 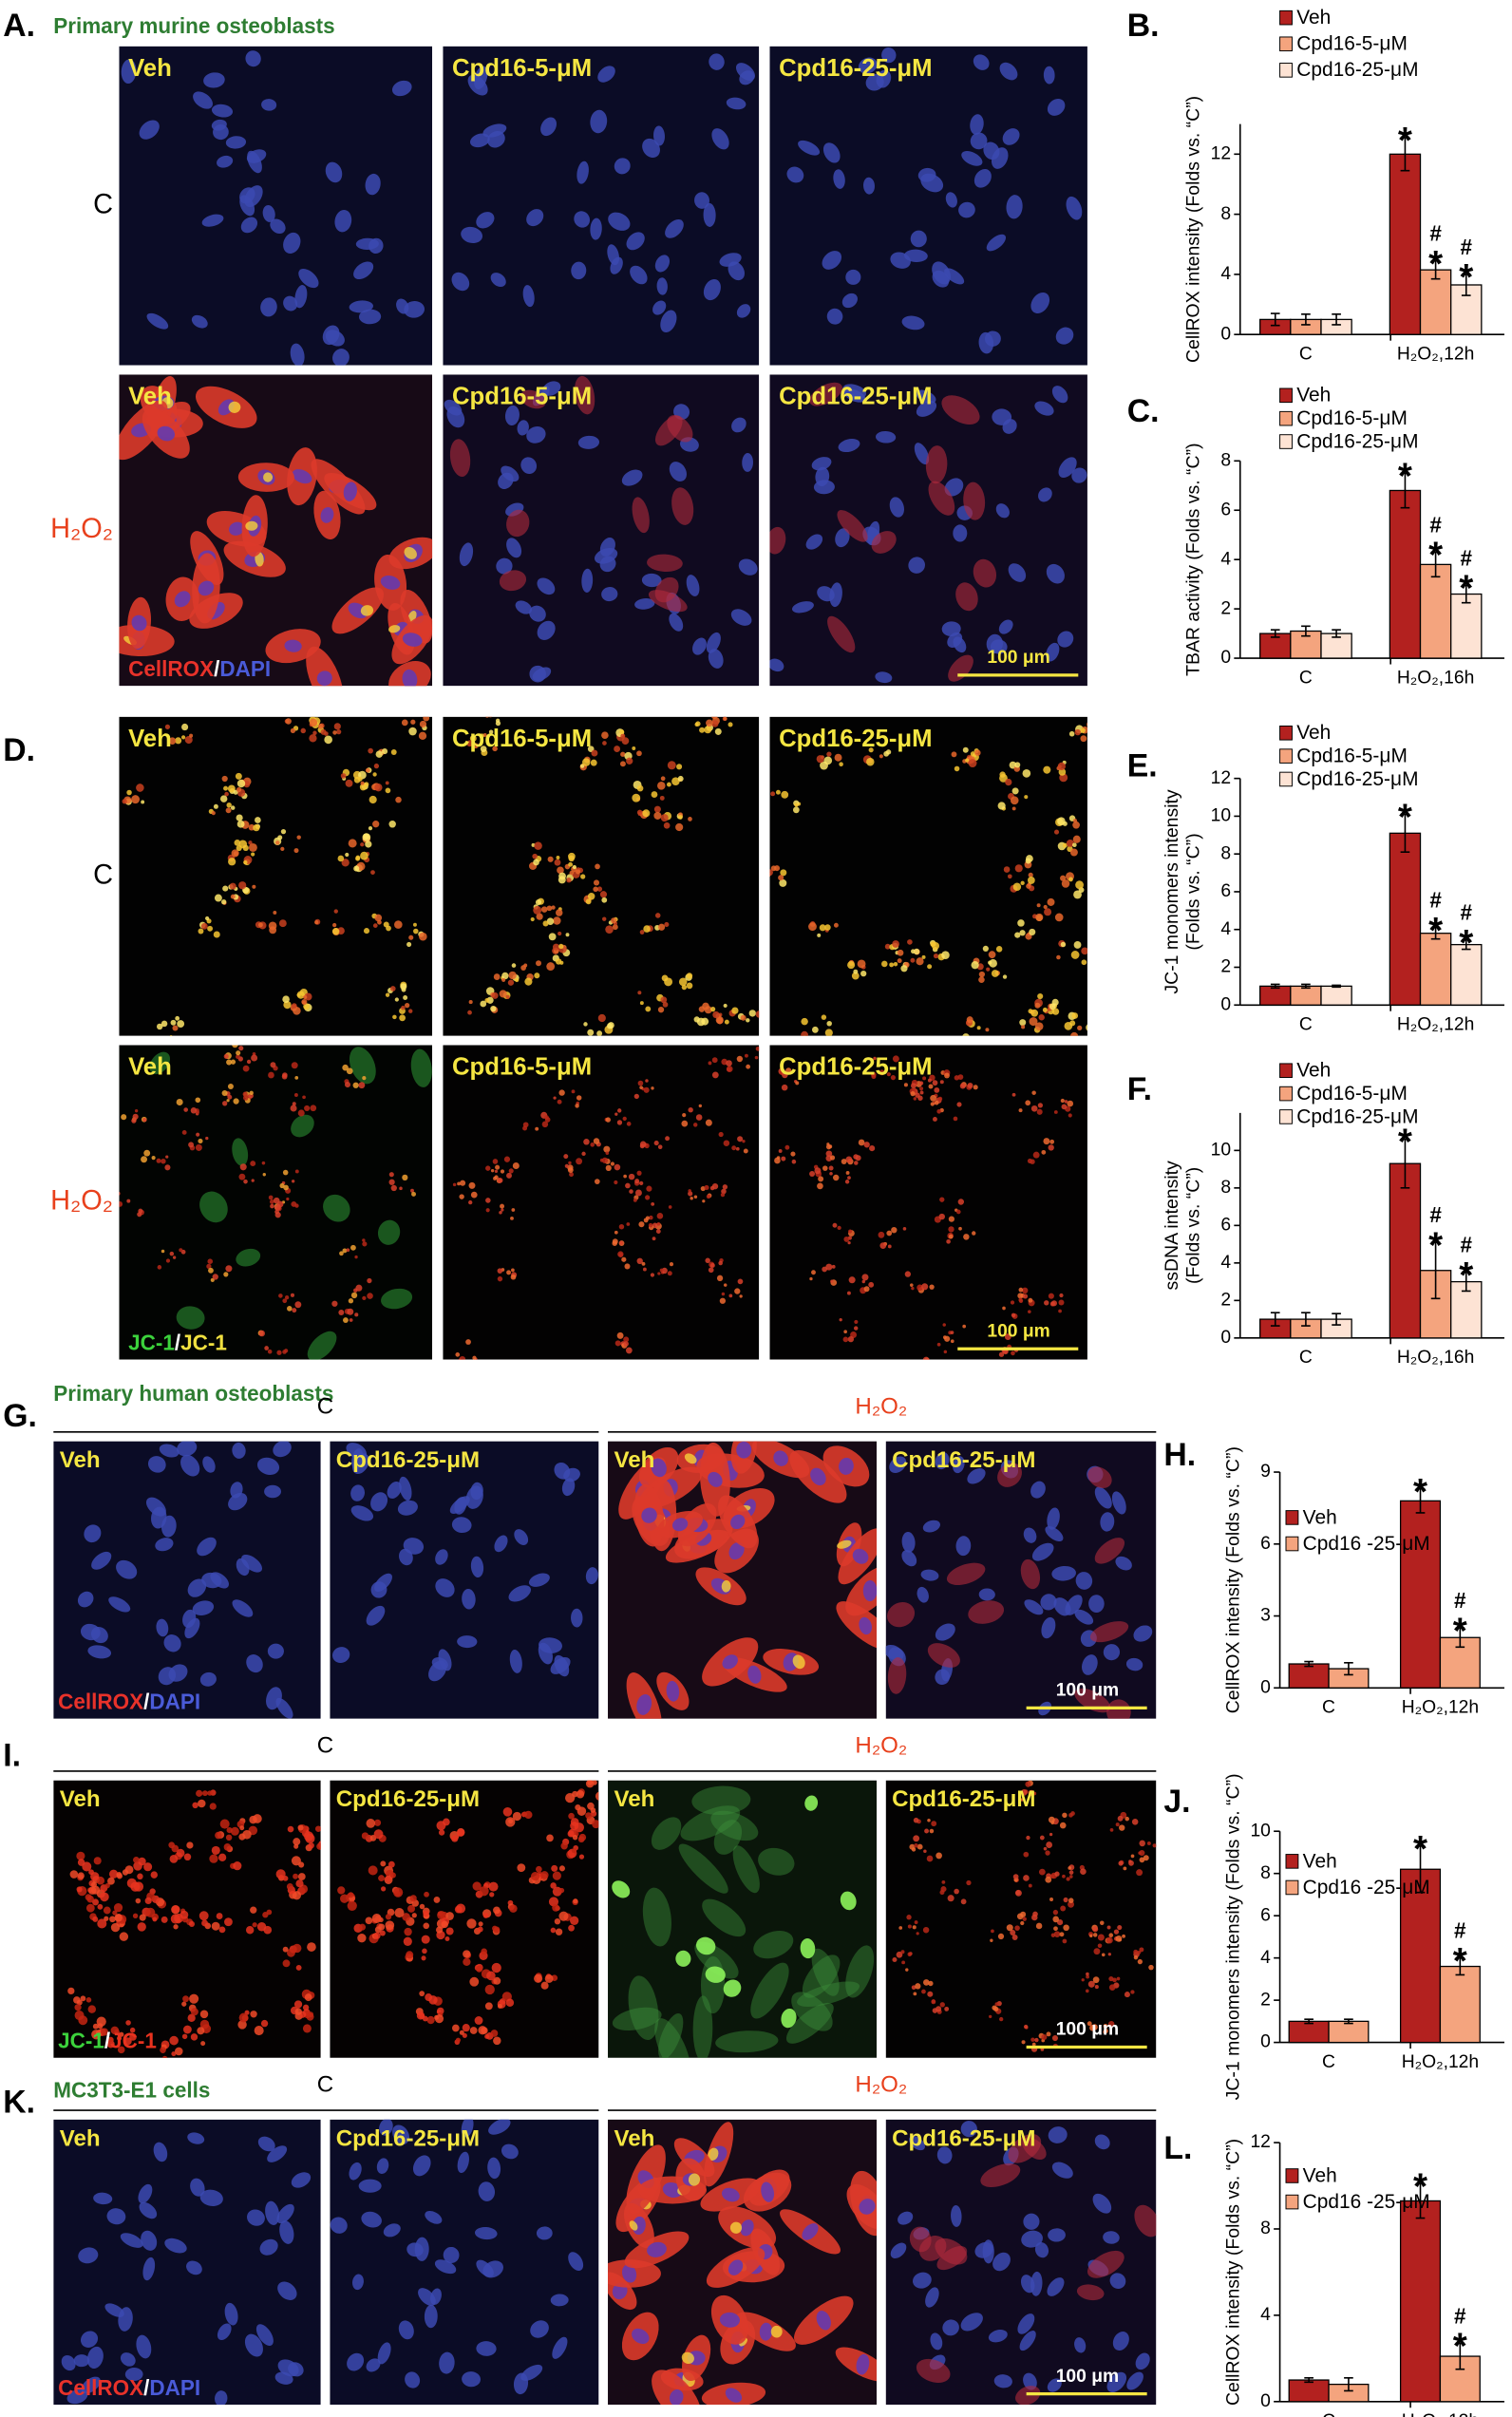 What do you see at coordinates (1292, 1888) in the screenshot?
I see `legend-swatch` at bounding box center [1292, 1888].